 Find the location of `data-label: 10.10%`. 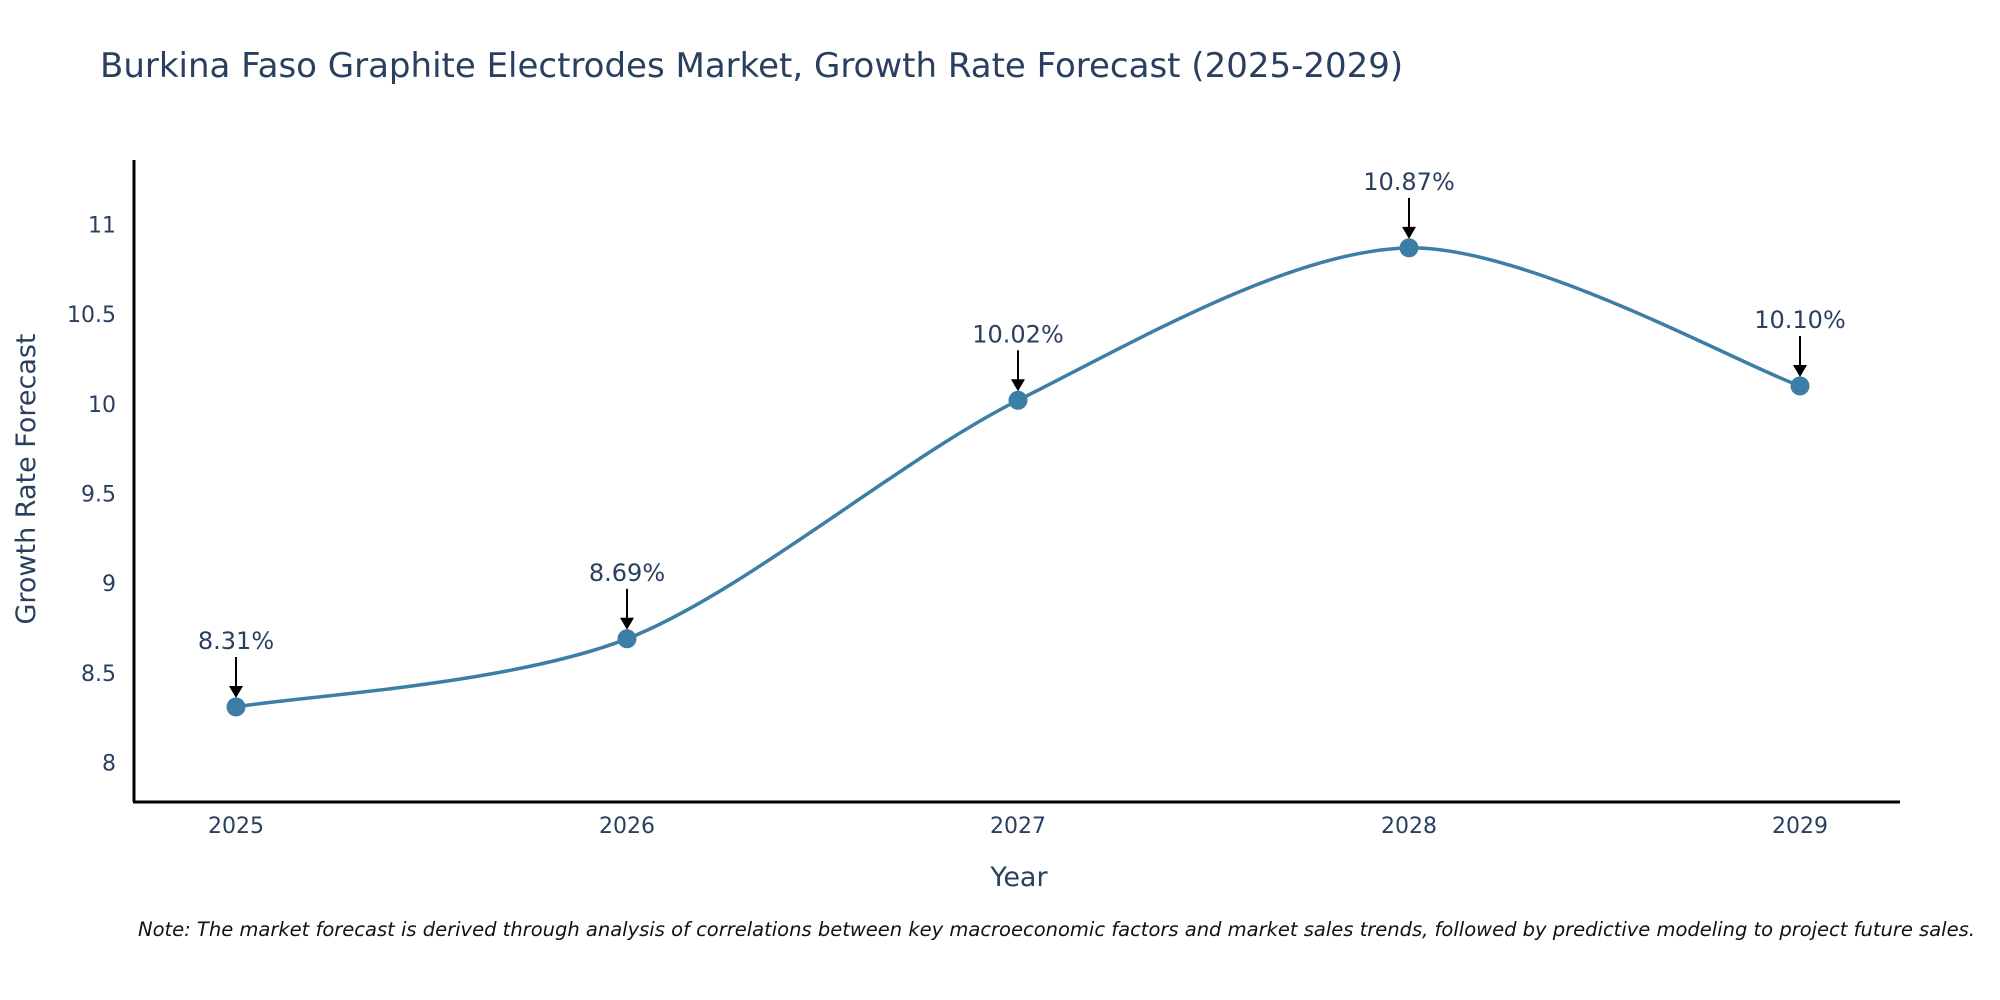

data-label: 10.10% is located at coordinates (1800, 320).